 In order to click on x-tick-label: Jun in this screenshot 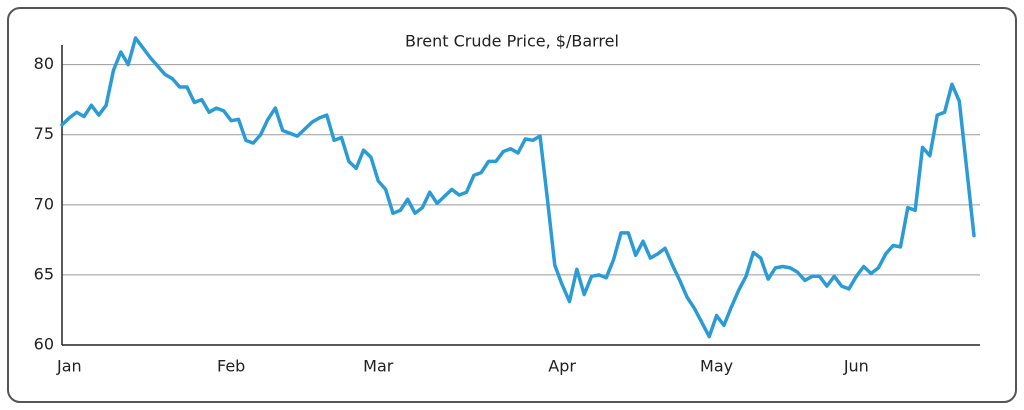, I will do `click(856, 366)`.